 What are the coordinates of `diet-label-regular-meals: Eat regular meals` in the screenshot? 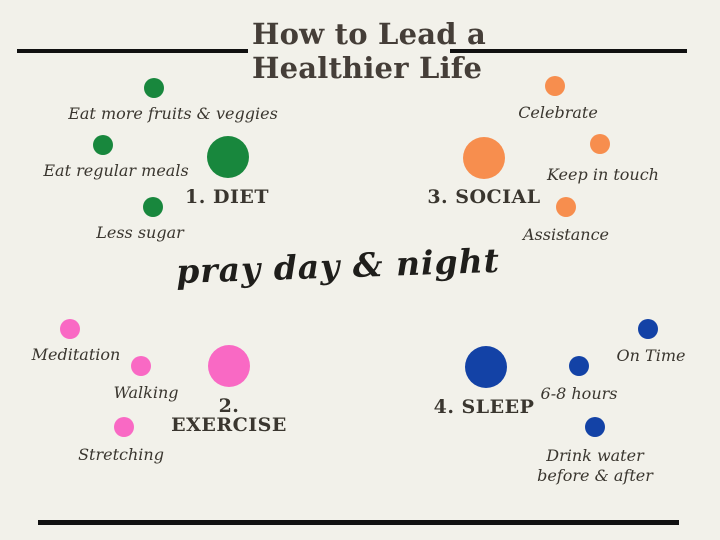 It's located at (116, 170).